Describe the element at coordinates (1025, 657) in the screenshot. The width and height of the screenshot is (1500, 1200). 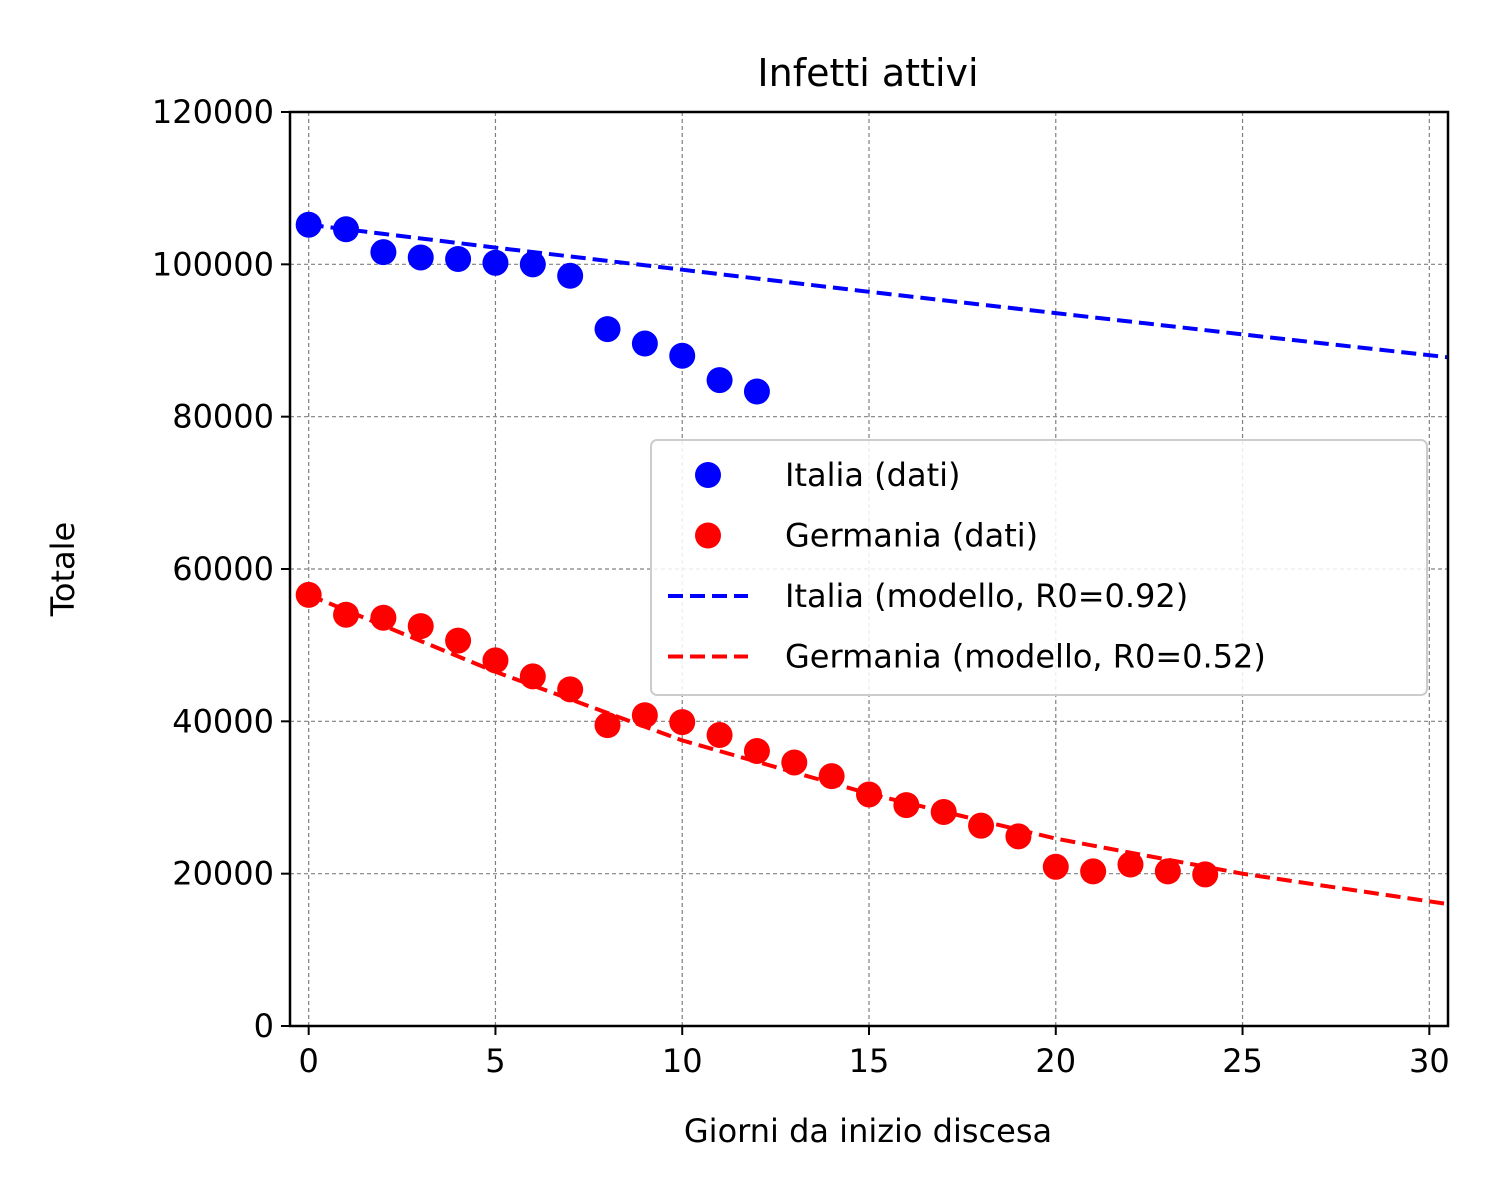
I see `legend-label: Germania (modello, R0=0.52)` at that location.